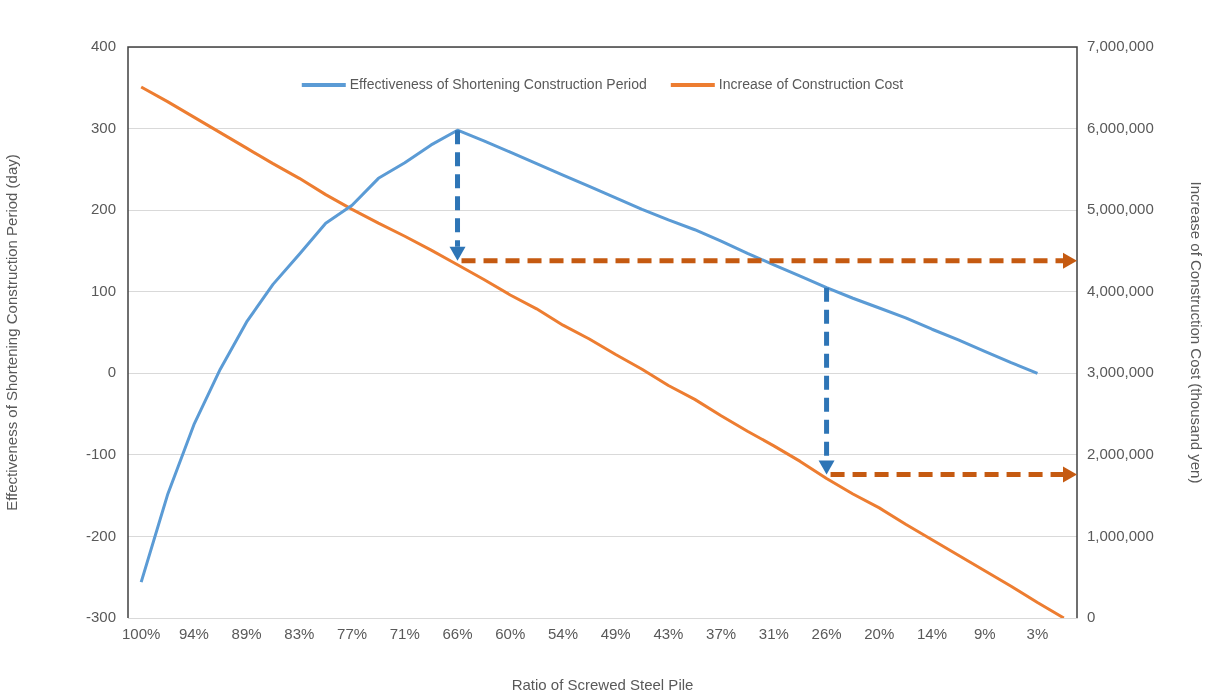  What do you see at coordinates (103, 46) in the screenshot?
I see `y-tick-label: 400` at bounding box center [103, 46].